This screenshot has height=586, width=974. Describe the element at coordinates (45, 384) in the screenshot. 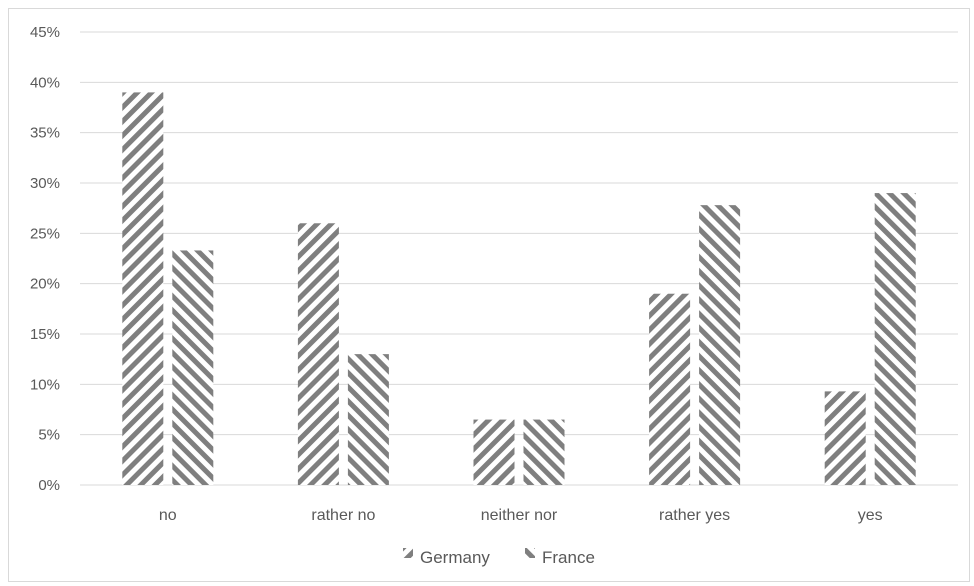

I see `y-tick-label: 10%` at that location.